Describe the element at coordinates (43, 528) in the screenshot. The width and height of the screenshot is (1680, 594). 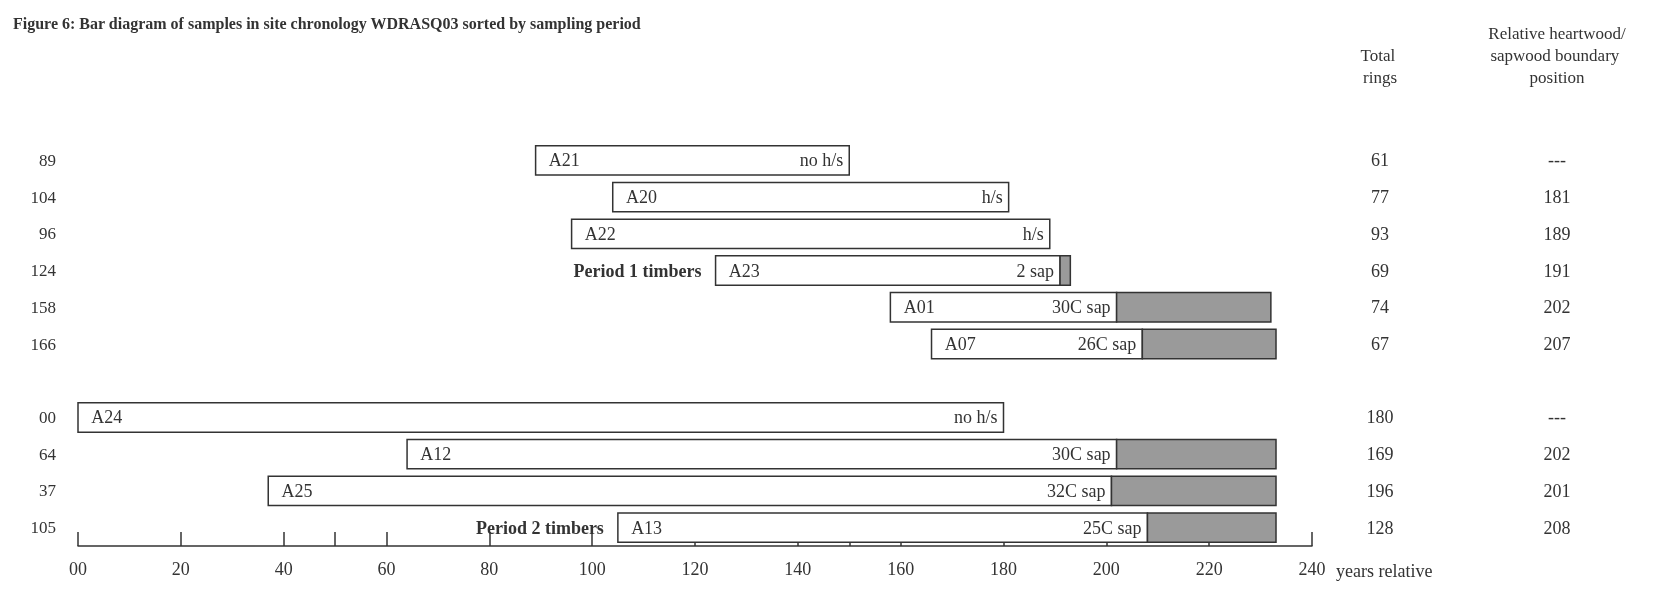
I see `y-tick-label: 105` at that location.